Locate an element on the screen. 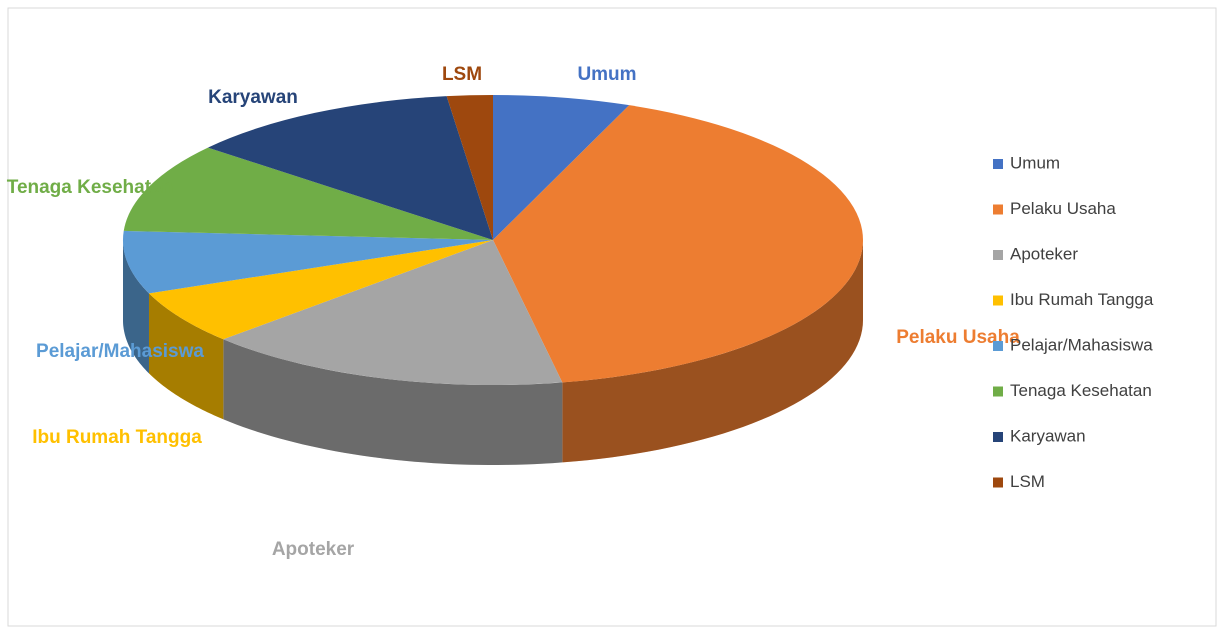 This screenshot has width=1224, height=639. legend-label: Umum is located at coordinates (1035, 162).